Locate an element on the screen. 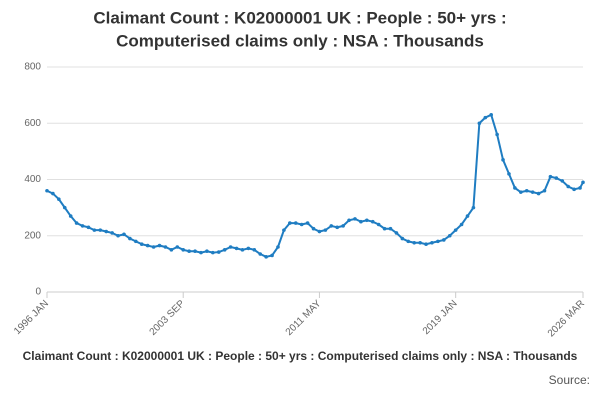 Image resolution: width=600 pixels, height=400 pixels. x-tick-label: 2003 SEP is located at coordinates (168, 318).